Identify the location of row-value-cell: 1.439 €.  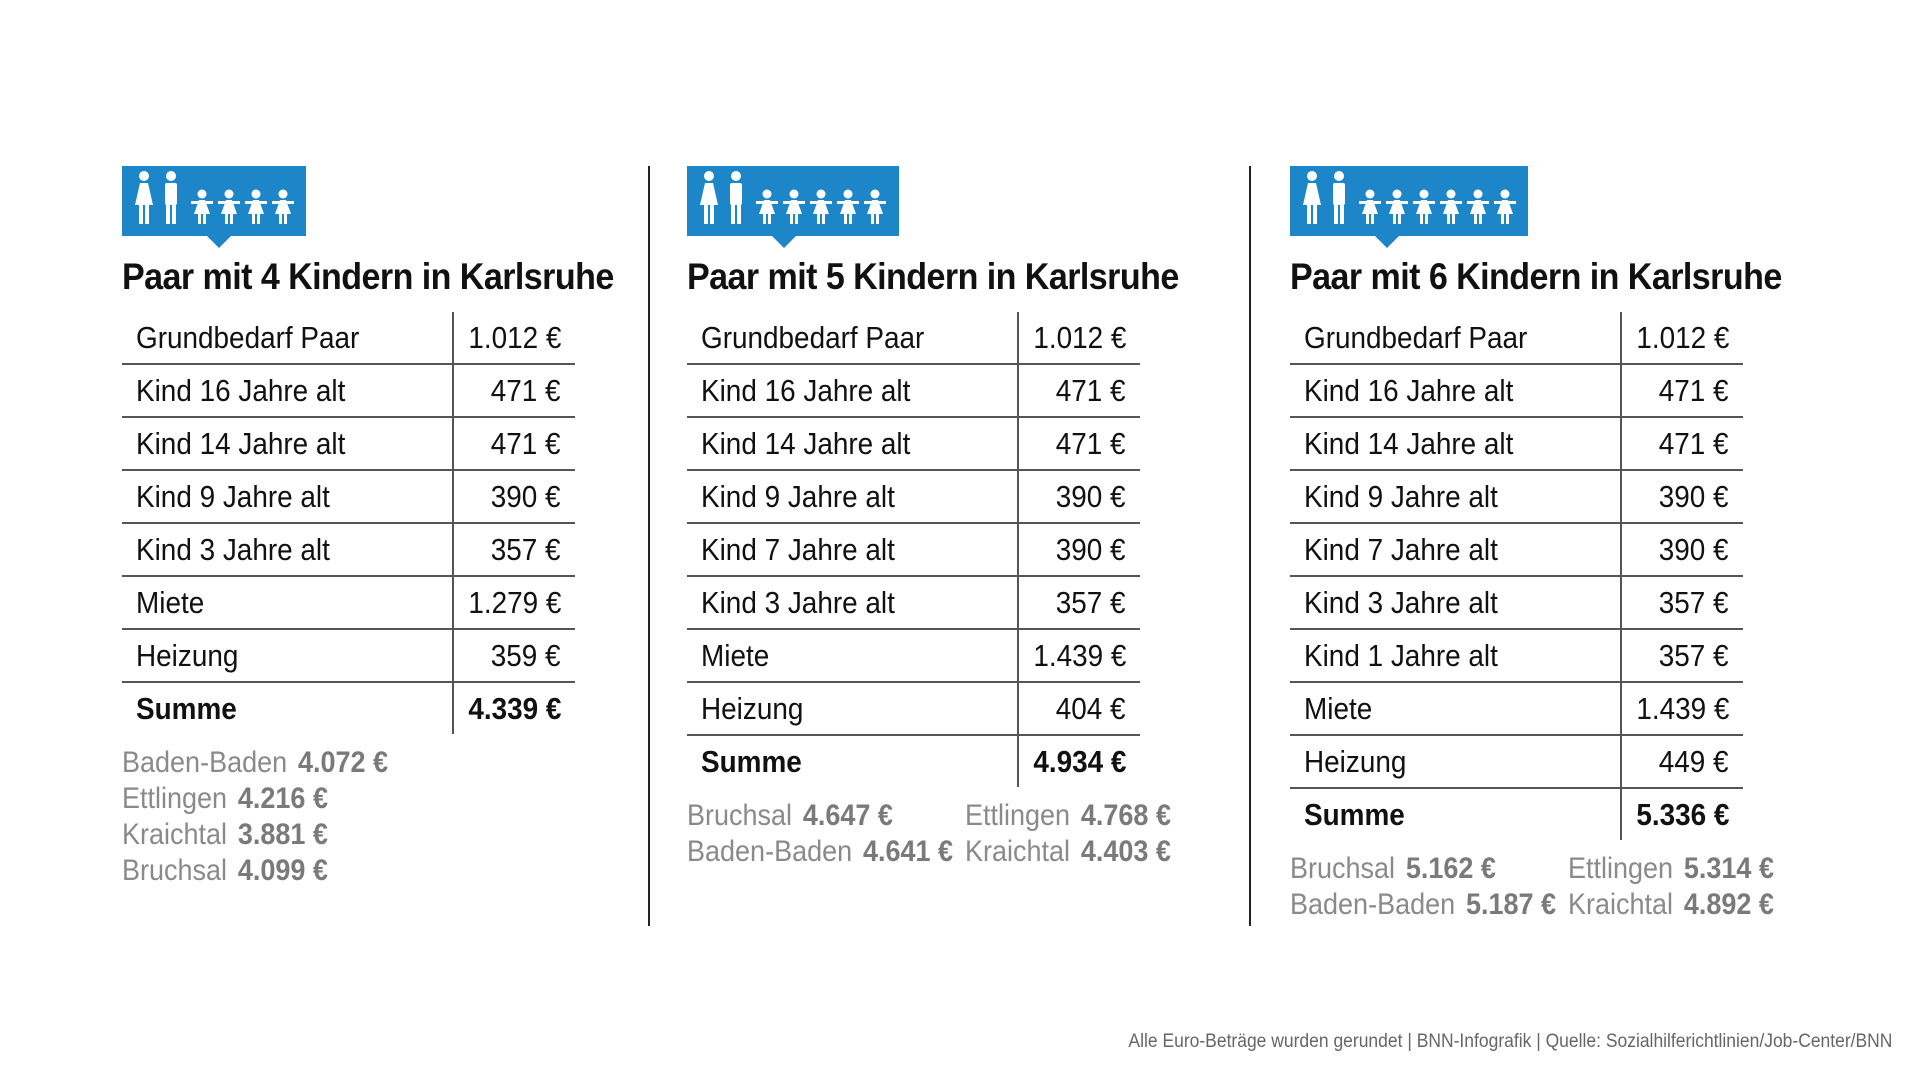
(1682, 709).